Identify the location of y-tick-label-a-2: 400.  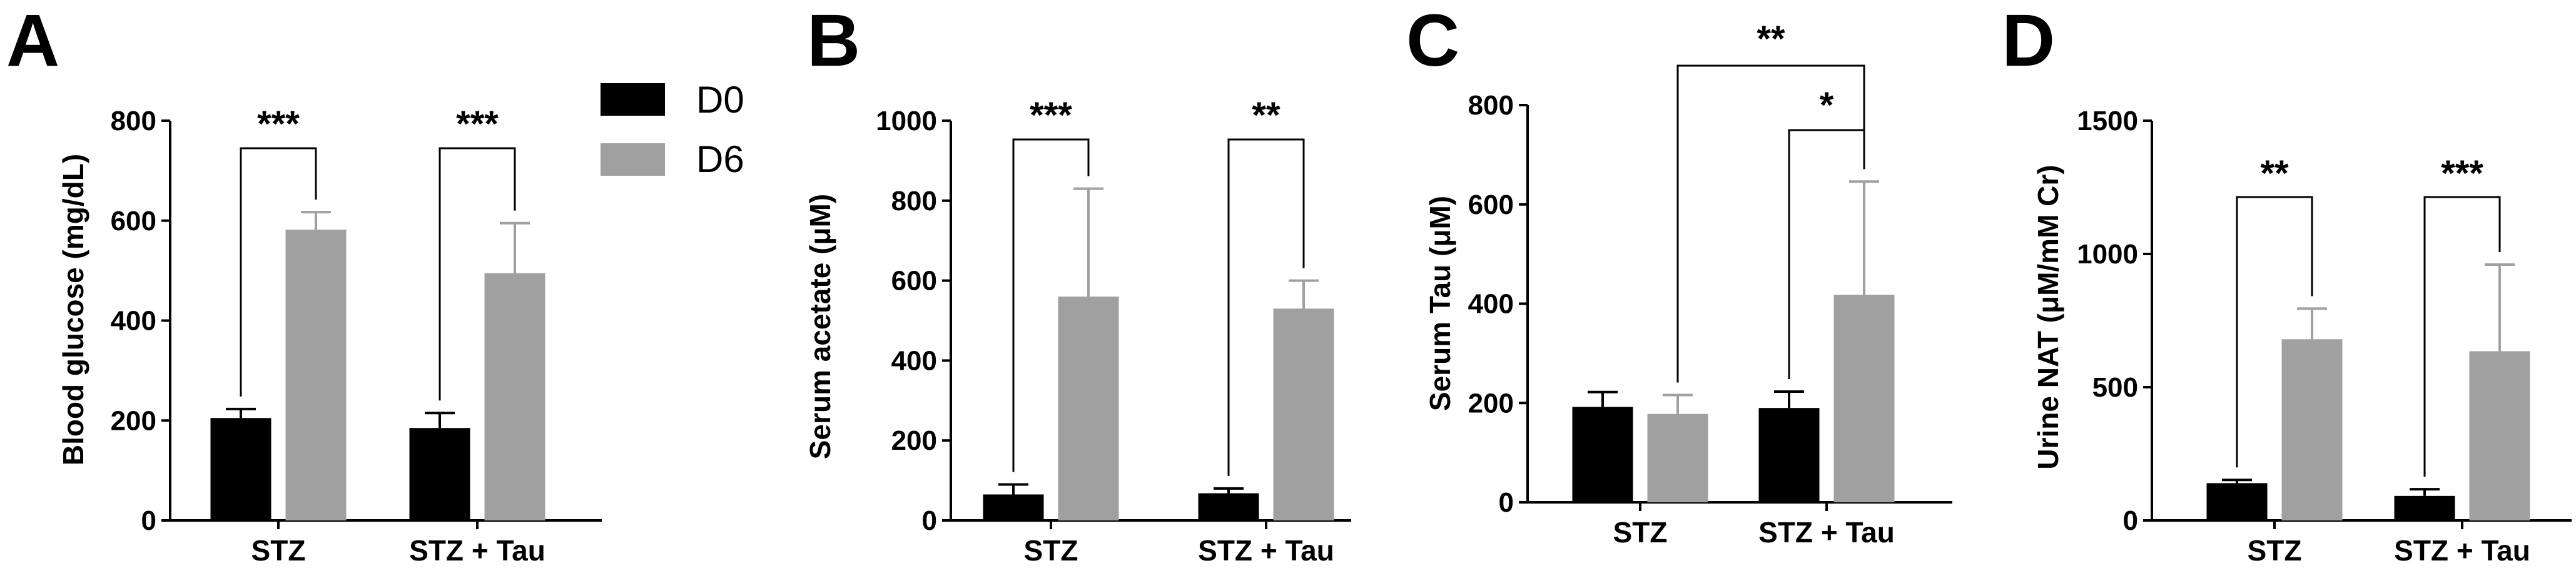
(133, 321).